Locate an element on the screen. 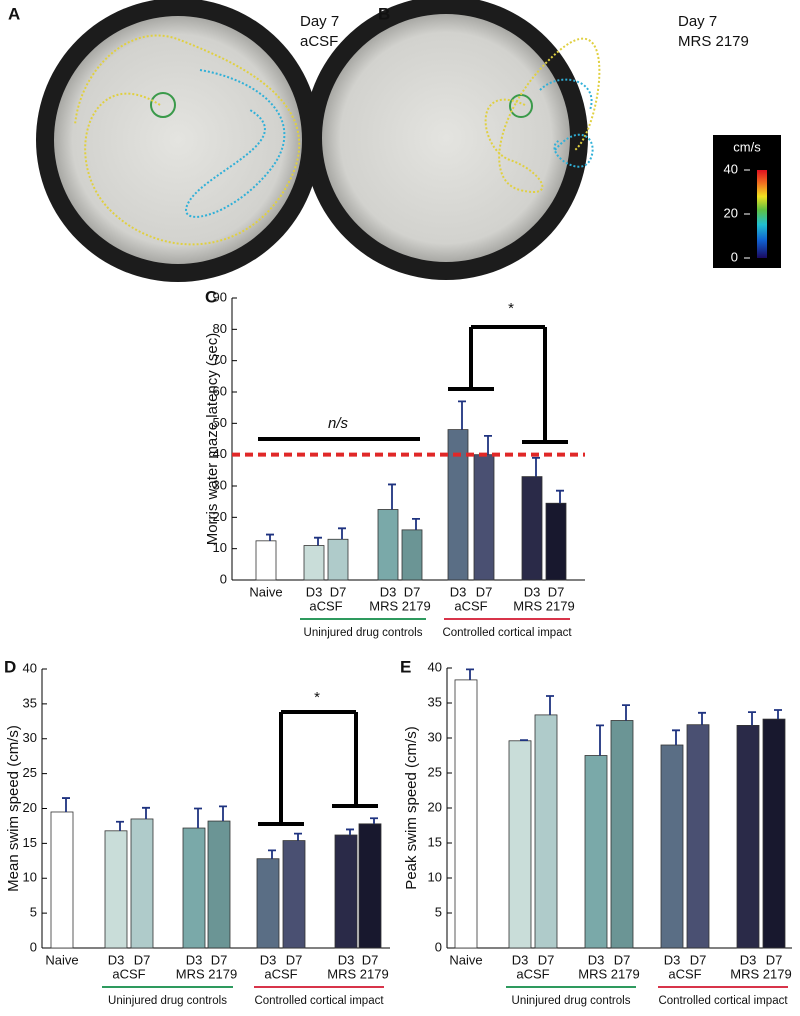  y-tick-label: 10 is located at coordinates (435, 876).